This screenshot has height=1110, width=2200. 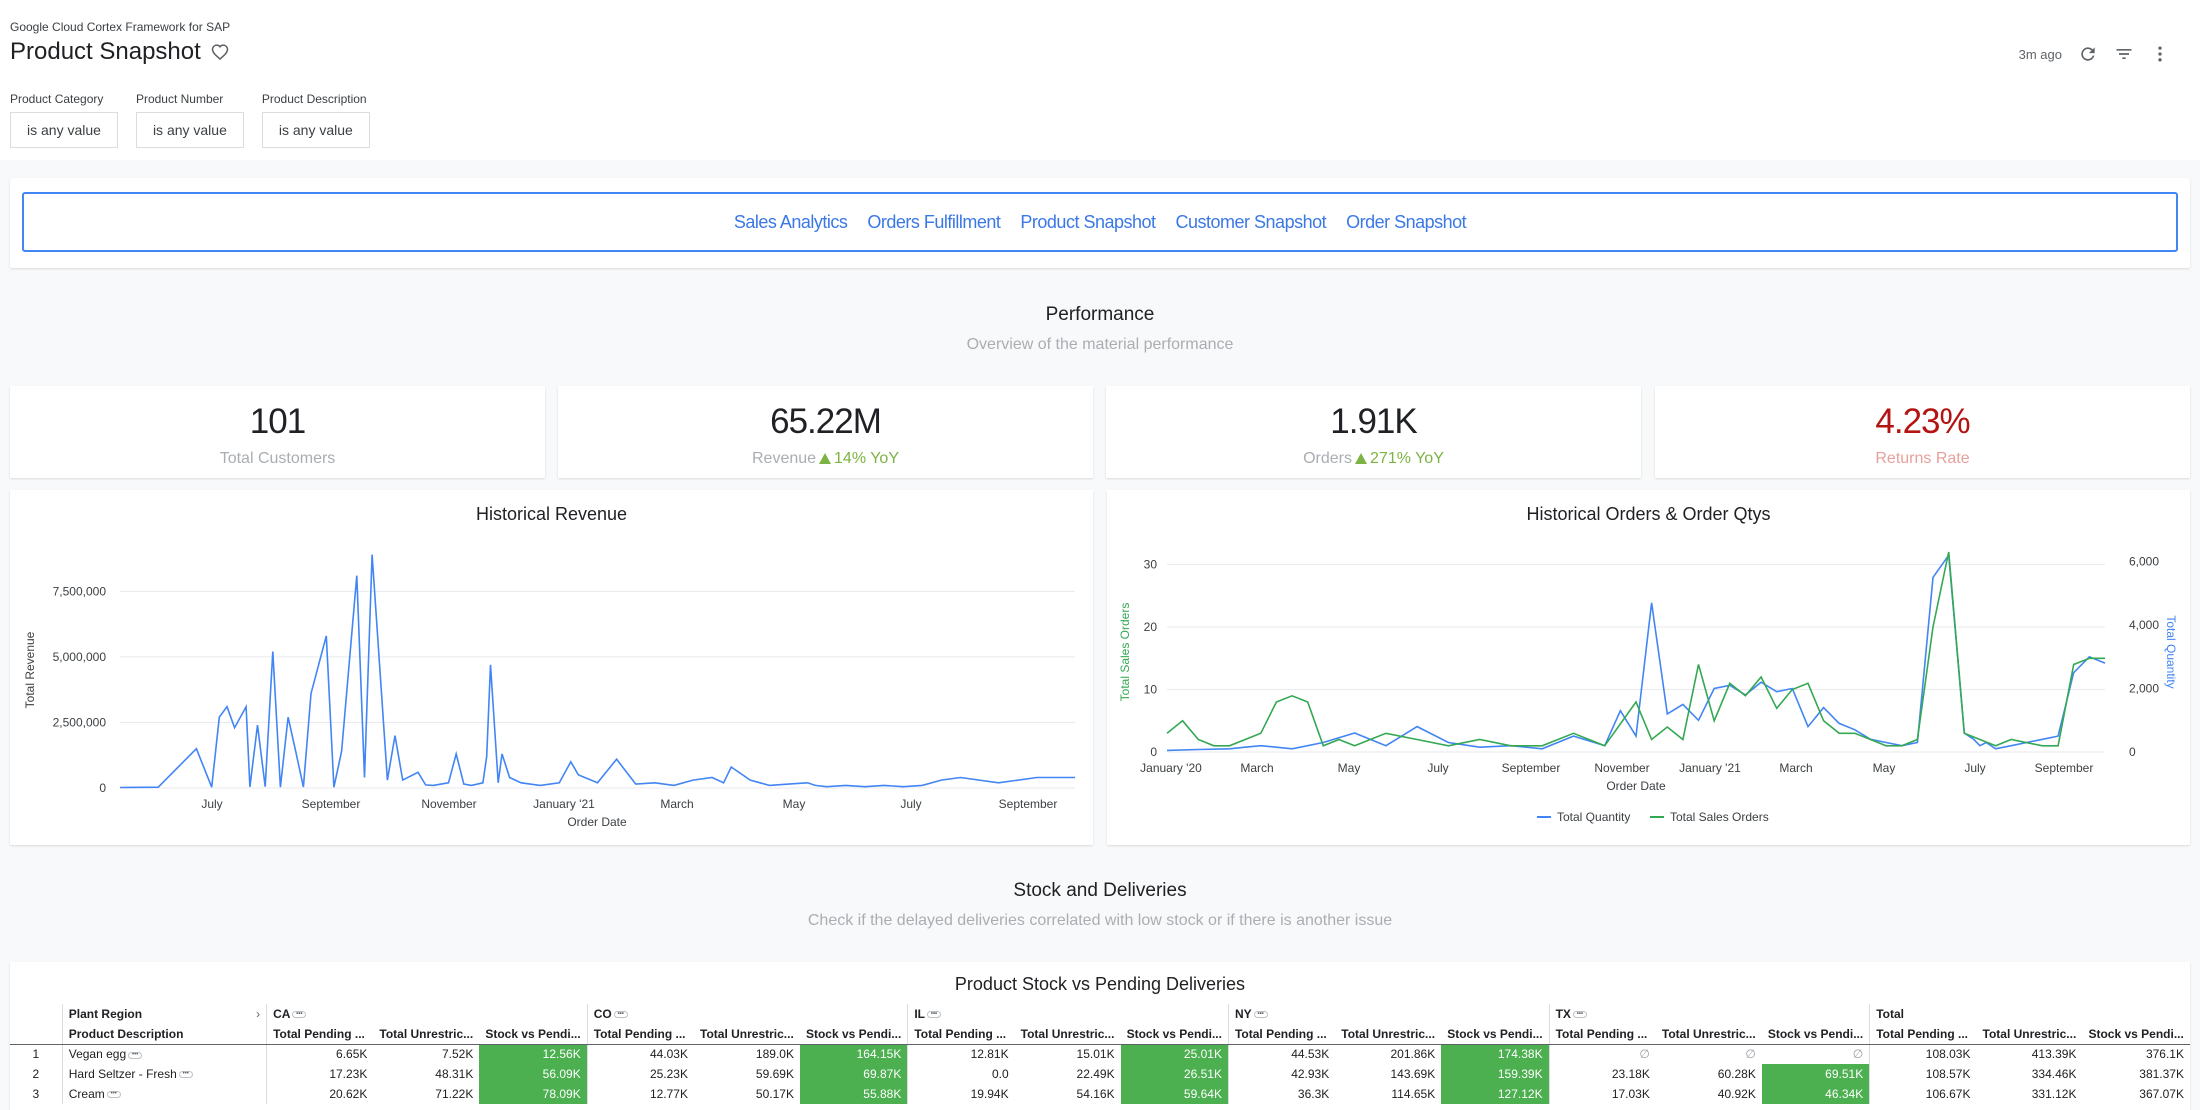 What do you see at coordinates (1922, 421) in the screenshot?
I see `kpi-value: 4.23%` at bounding box center [1922, 421].